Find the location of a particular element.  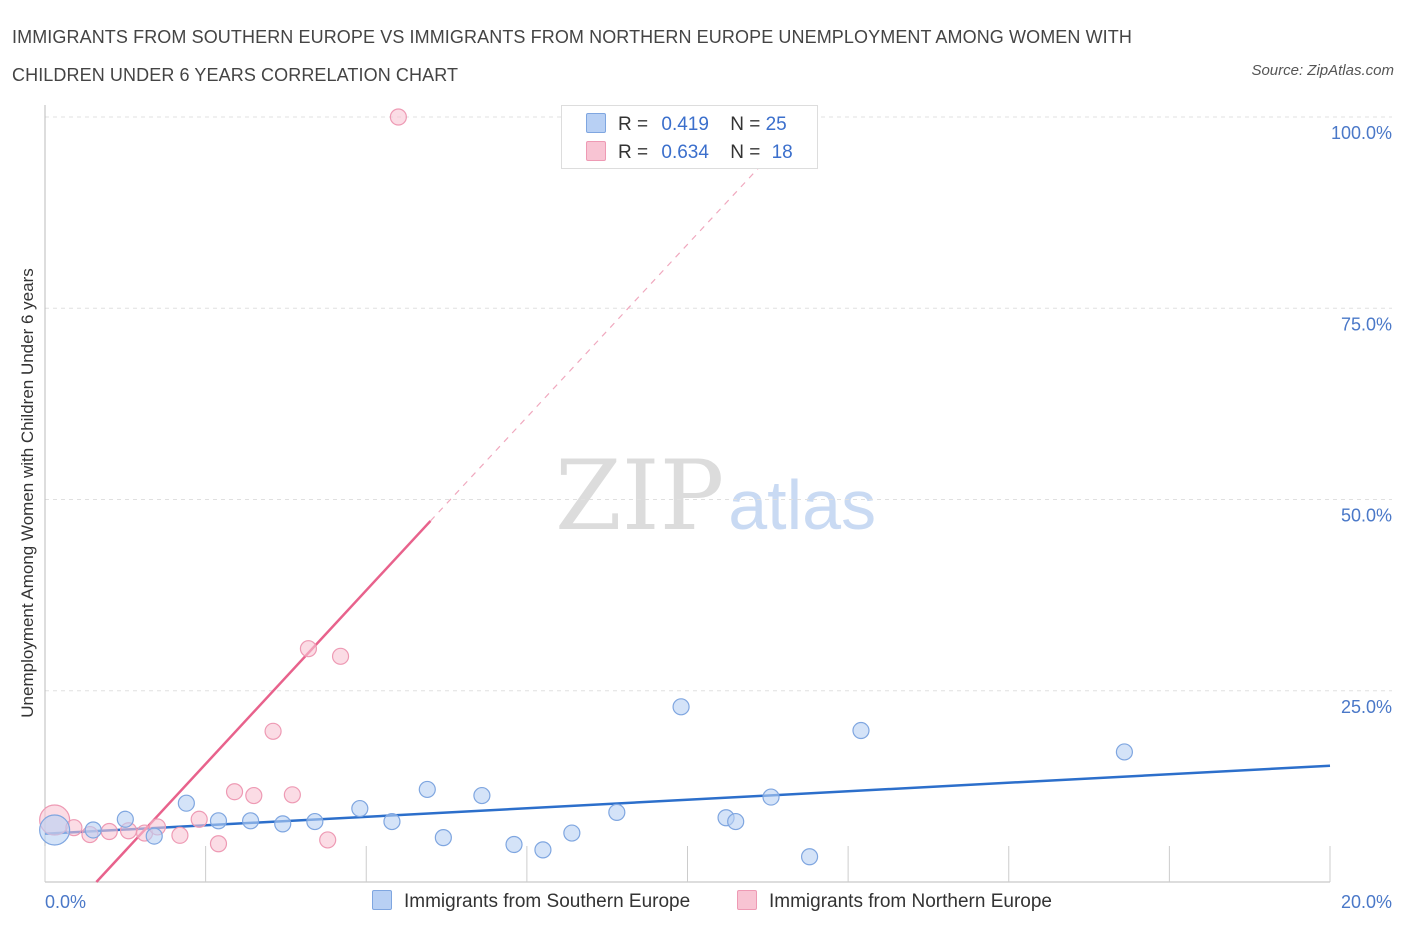

y-tick-label: 75.0% is located at coordinates (1366, 324).